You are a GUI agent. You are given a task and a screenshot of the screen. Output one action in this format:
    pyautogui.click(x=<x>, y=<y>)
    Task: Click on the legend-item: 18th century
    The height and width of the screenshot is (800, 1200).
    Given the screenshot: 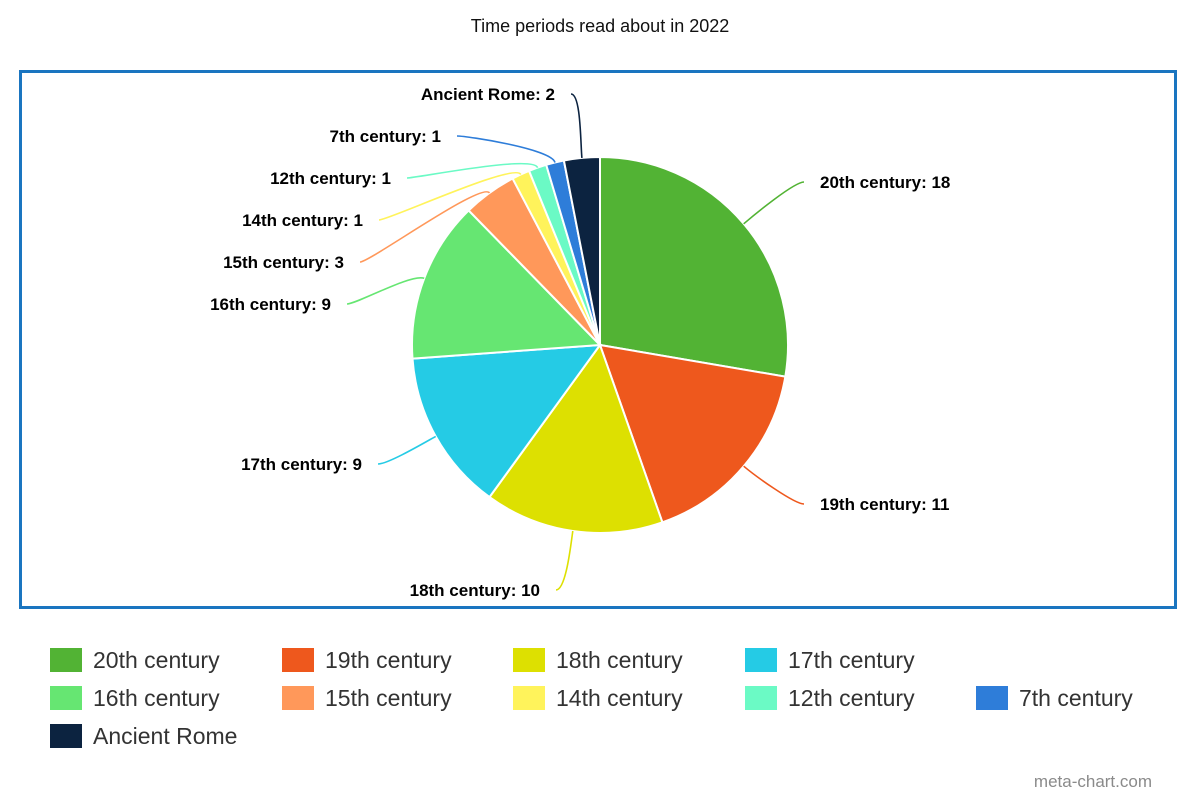 What is the action you would take?
    pyautogui.click(x=598, y=660)
    